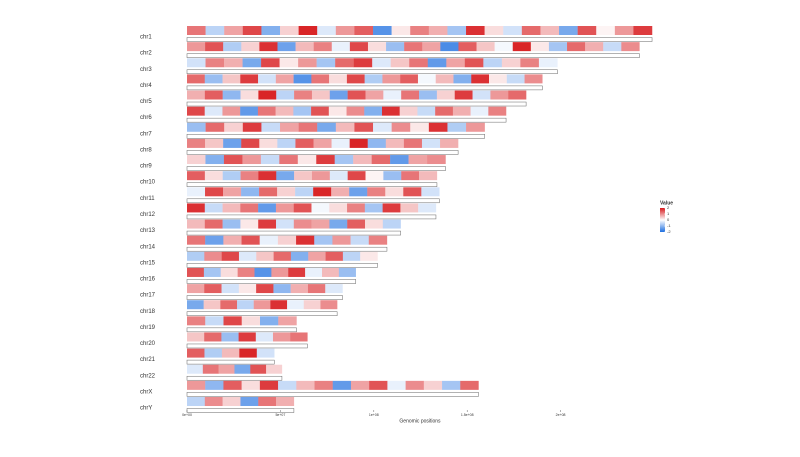  I want to click on chromosome-label: chr18, so click(148, 312).